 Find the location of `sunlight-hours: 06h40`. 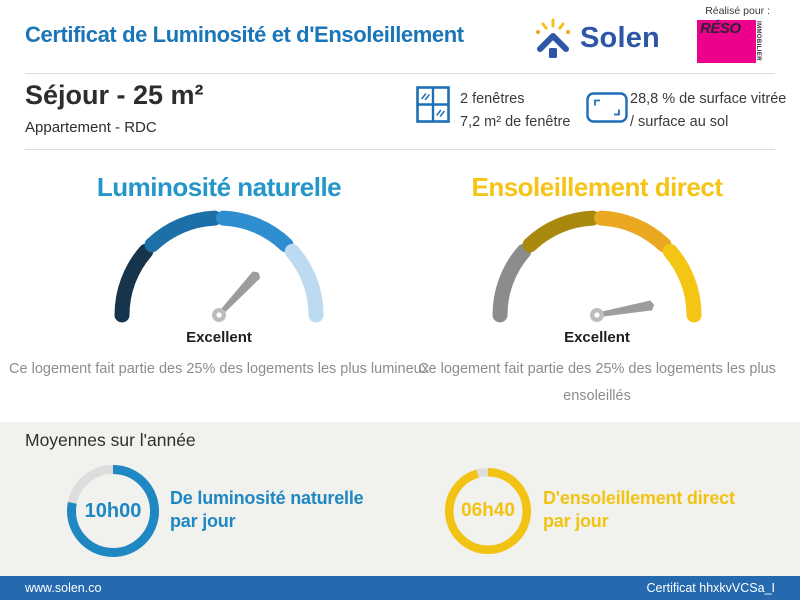

sunlight-hours: 06h40 is located at coordinates (488, 510).